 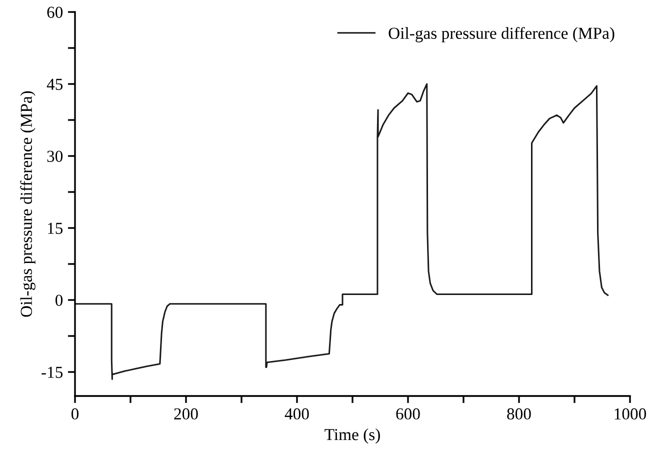 I want to click on x-tick-label: 400, so click(x=296, y=414).